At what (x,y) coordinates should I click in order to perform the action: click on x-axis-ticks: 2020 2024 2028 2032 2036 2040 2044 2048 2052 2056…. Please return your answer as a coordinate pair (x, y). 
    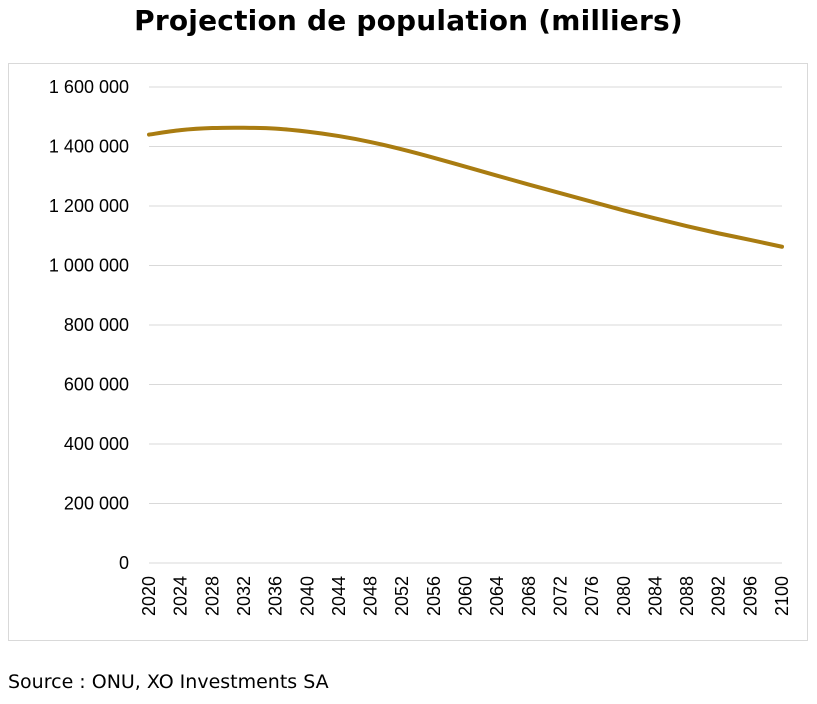
    Looking at the image, I should click on (465, 596).